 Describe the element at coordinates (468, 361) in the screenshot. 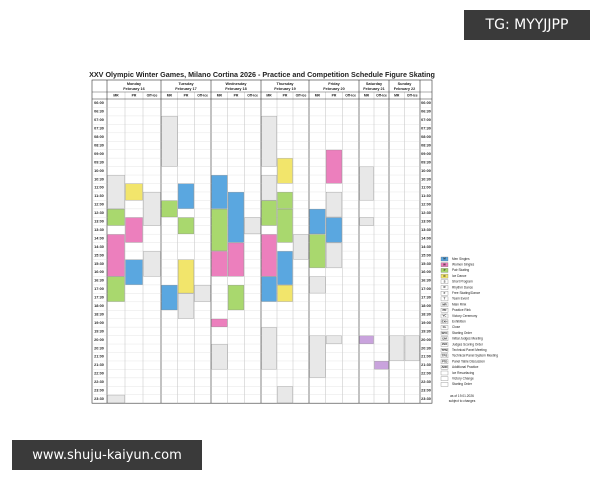

I see `legend-label: Panel Table Discussion` at that location.